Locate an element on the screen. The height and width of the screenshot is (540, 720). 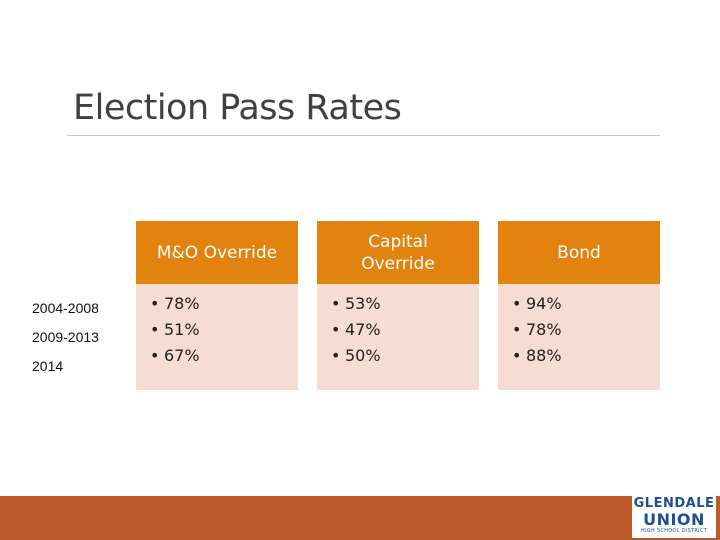
district-logo: GLENDALE UNION HIGH SCHOOL DISTRICT is located at coordinates (674, 516).